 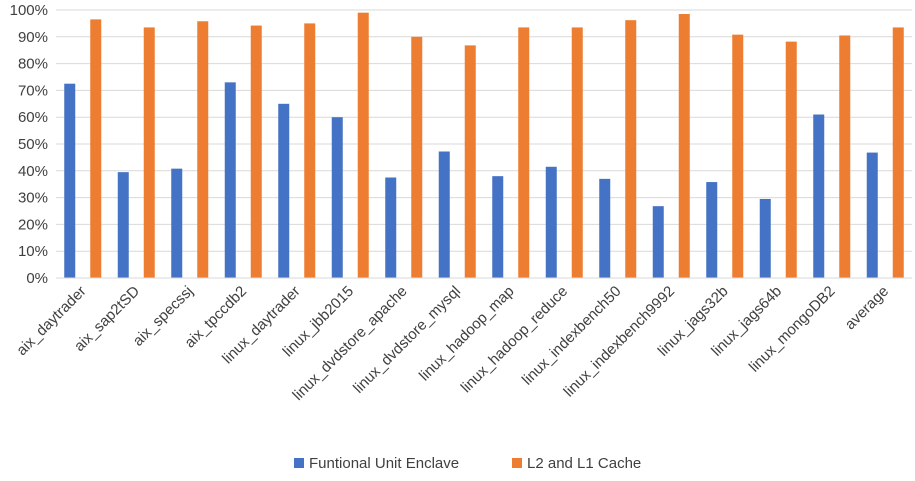 I want to click on bar-l2-l1-cache-aix_specssj, so click(x=203, y=149).